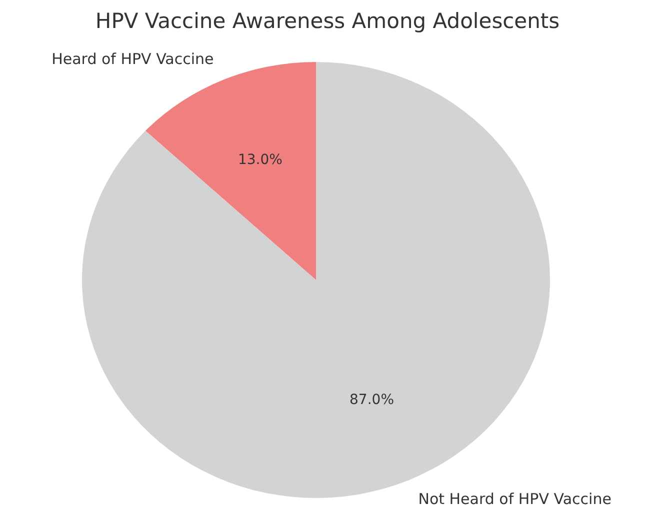  Describe the element at coordinates (372, 400) in the screenshot. I see `data-label: 87.0%` at that location.